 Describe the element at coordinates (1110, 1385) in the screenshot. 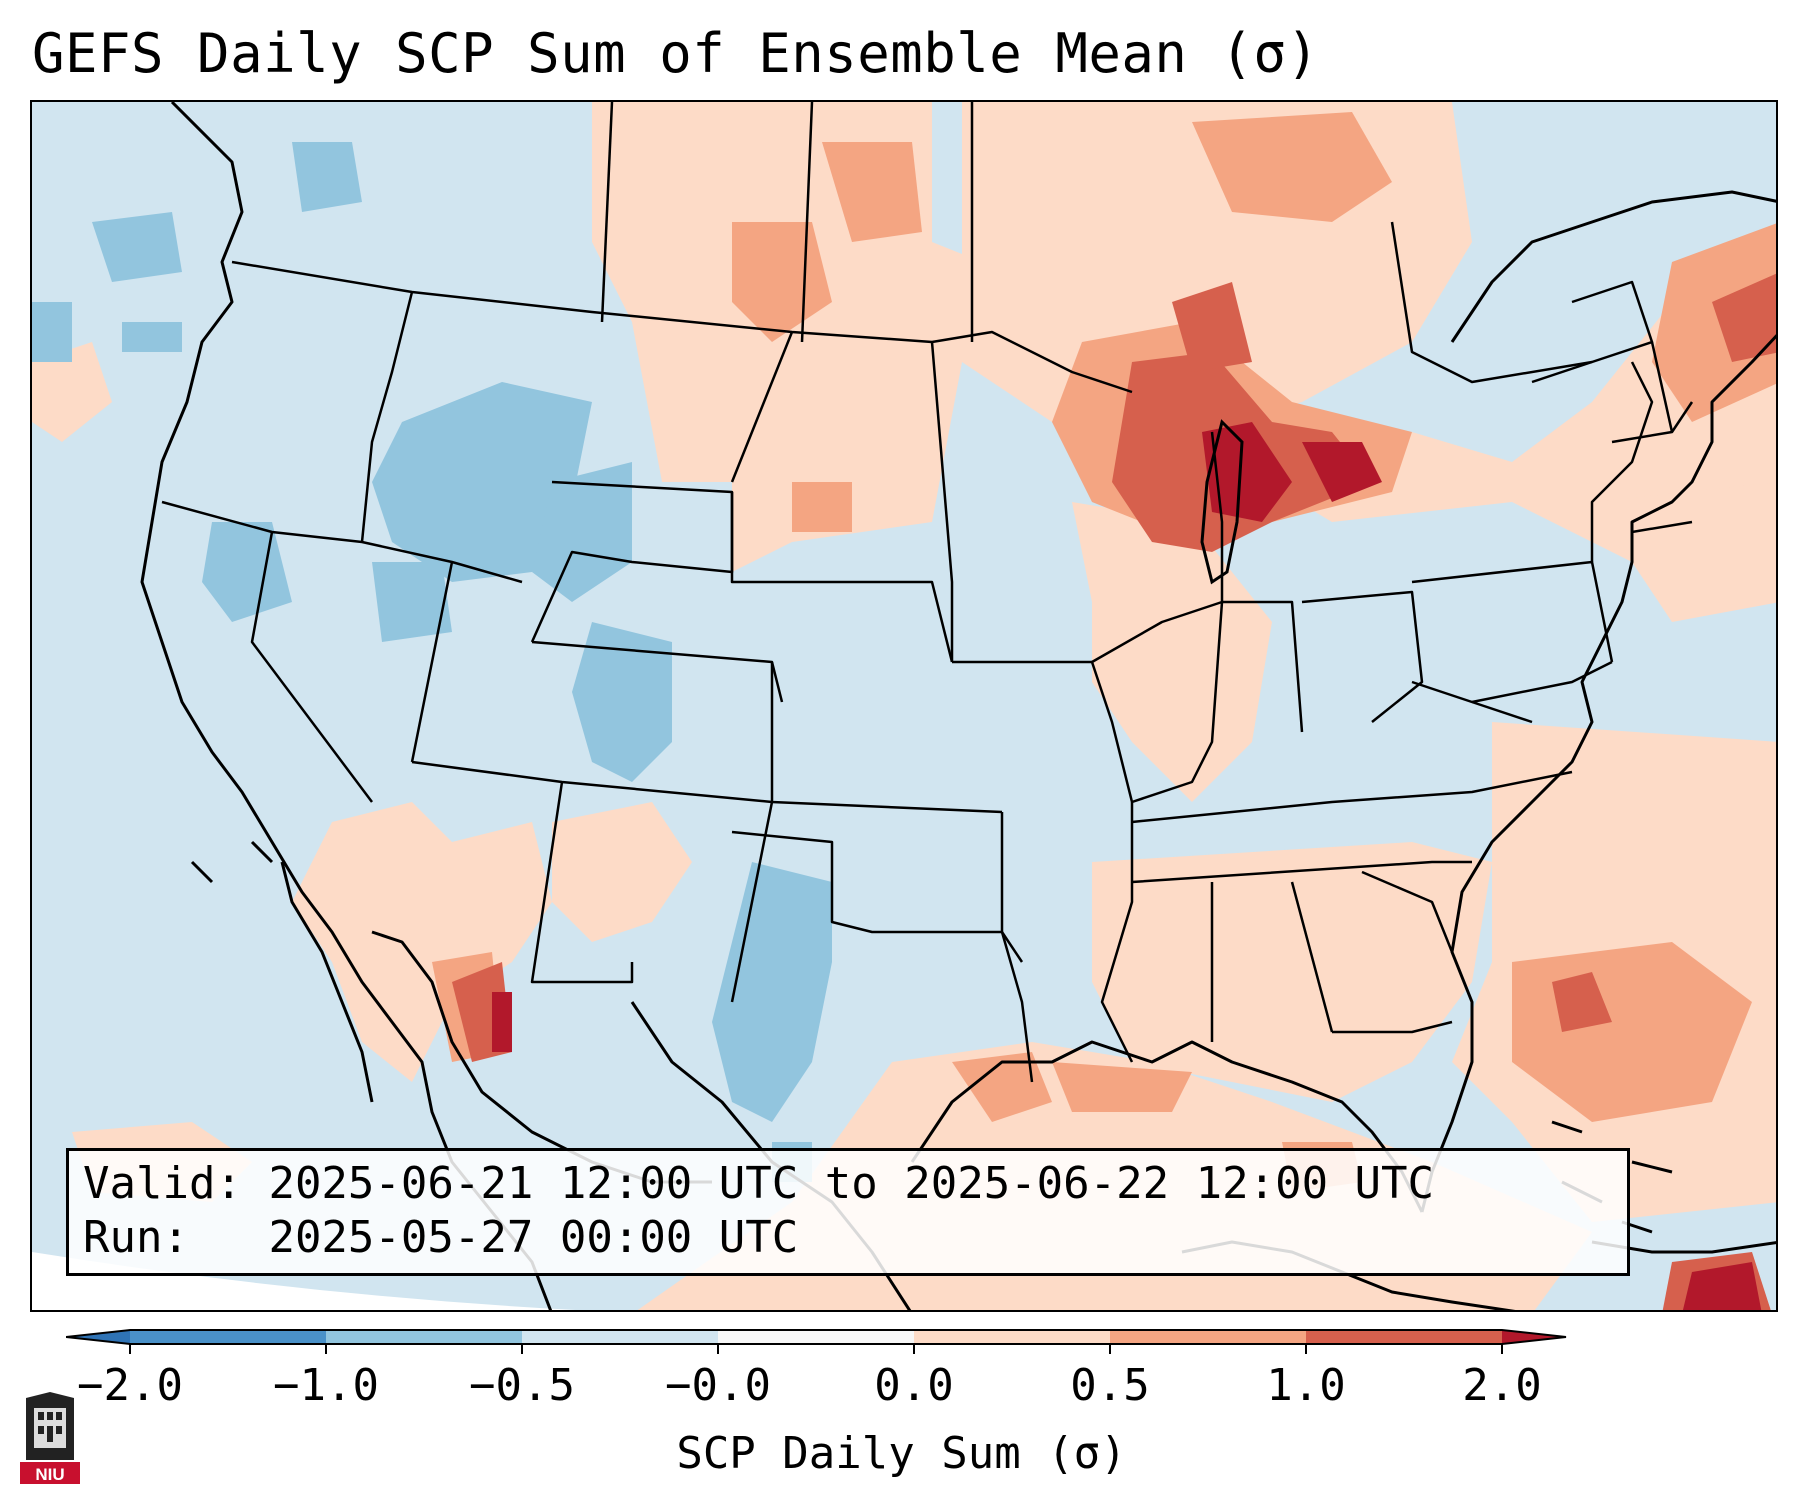

I see `colorbar-tick-label: 0.5` at that location.